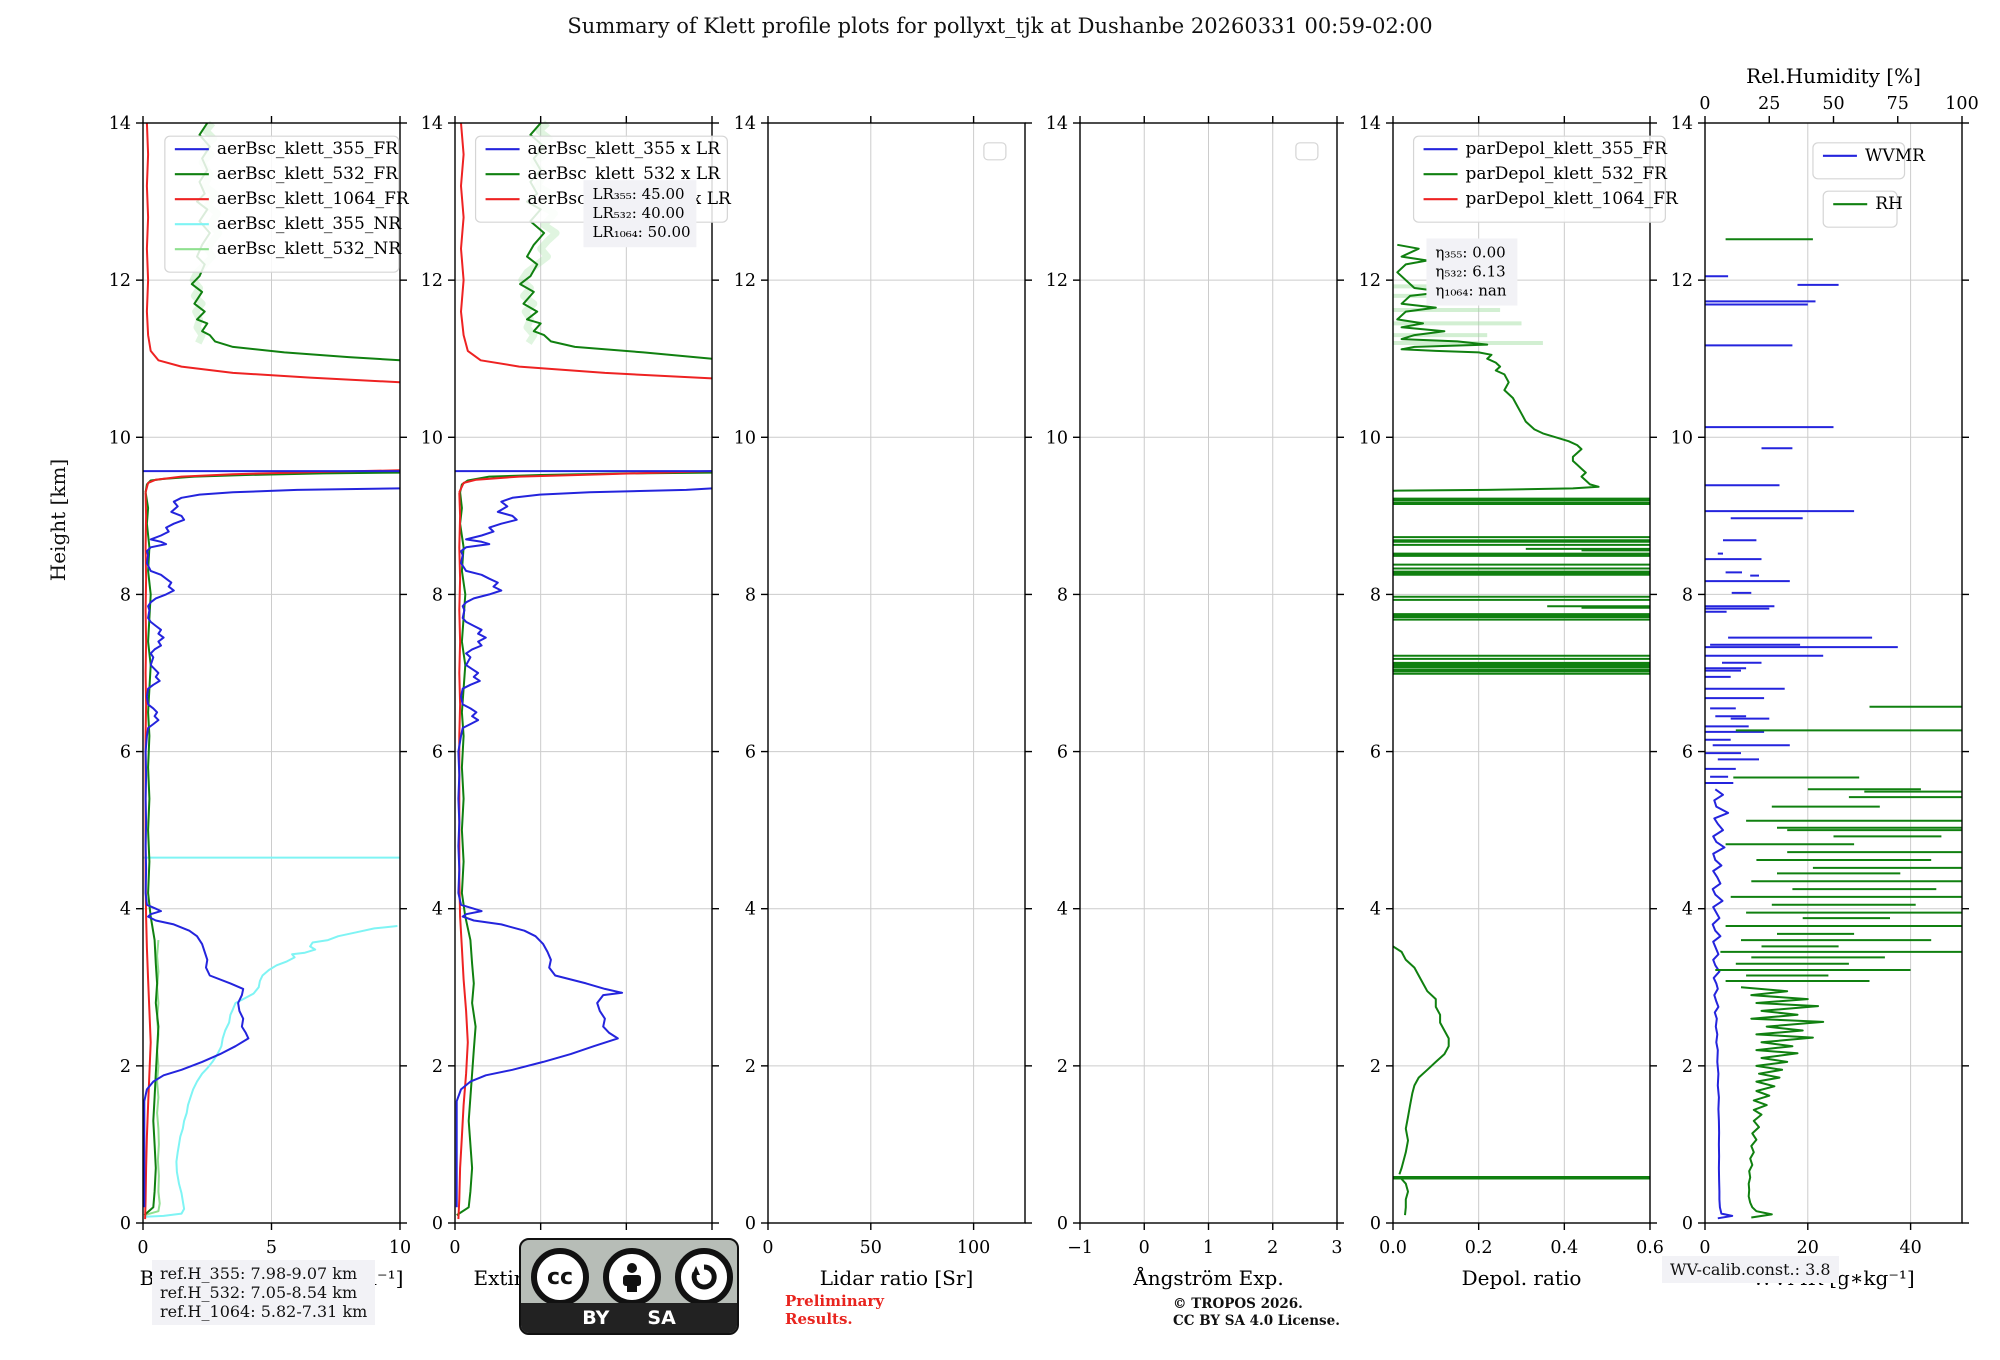 The height and width of the screenshot is (1360, 2000). What do you see at coordinates (661, 1318) in the screenshot?
I see `cc-sa-label: SA` at bounding box center [661, 1318].